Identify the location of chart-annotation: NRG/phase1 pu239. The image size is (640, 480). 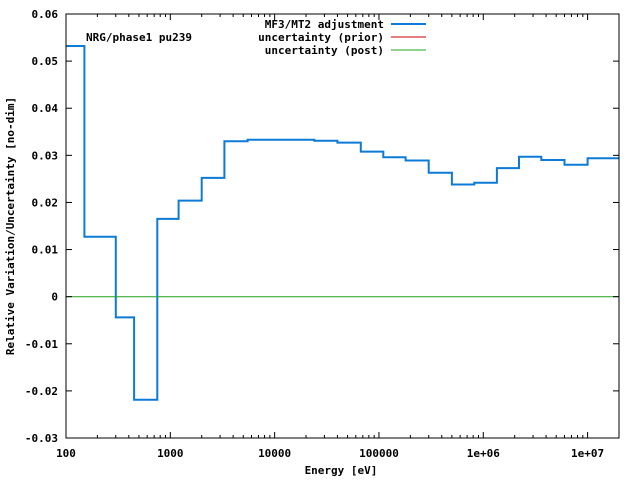
(139, 37).